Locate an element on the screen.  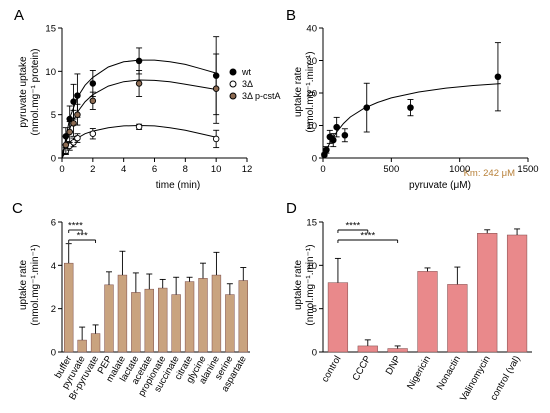
panel-a-xtick-label: 2 is located at coordinates (92, 169).